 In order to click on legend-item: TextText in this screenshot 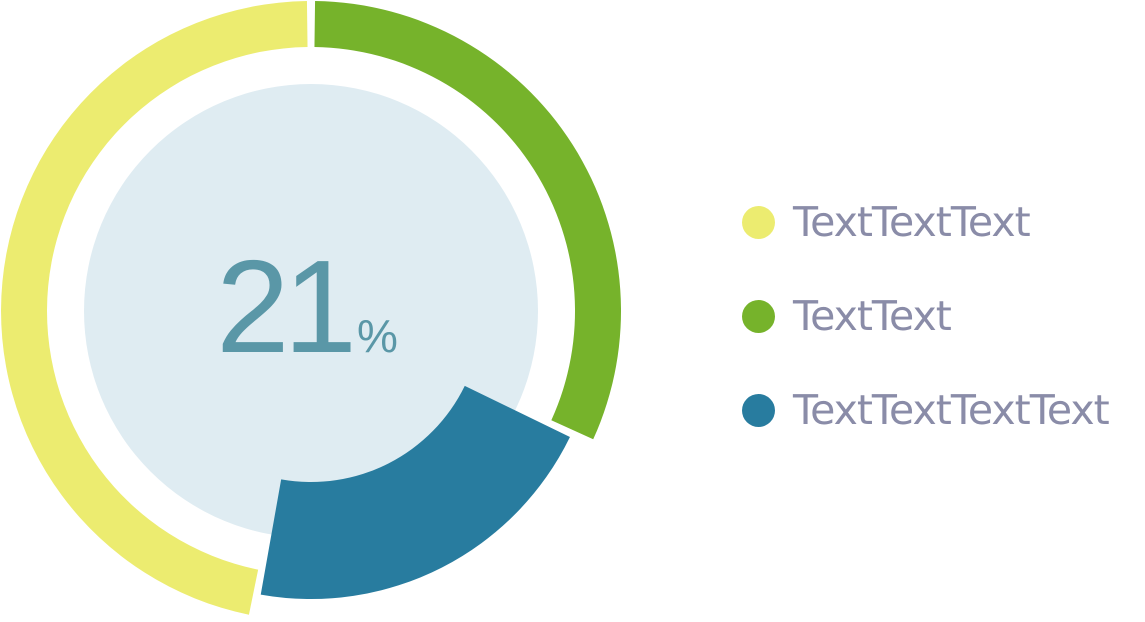, I will do `click(942, 316)`.